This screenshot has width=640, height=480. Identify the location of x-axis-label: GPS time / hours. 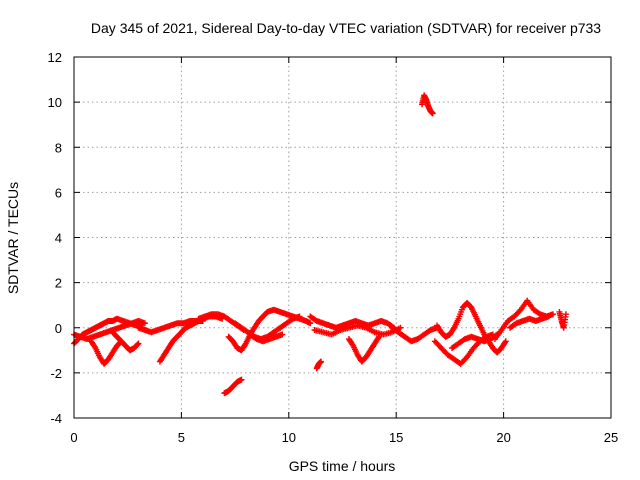
(342, 466).